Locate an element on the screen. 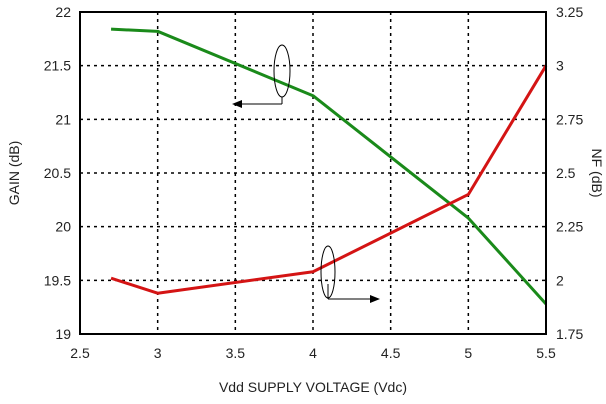 Image resolution: width=606 pixels, height=404 pixels. y-left-tick-label: 19.5 is located at coordinates (57, 280).